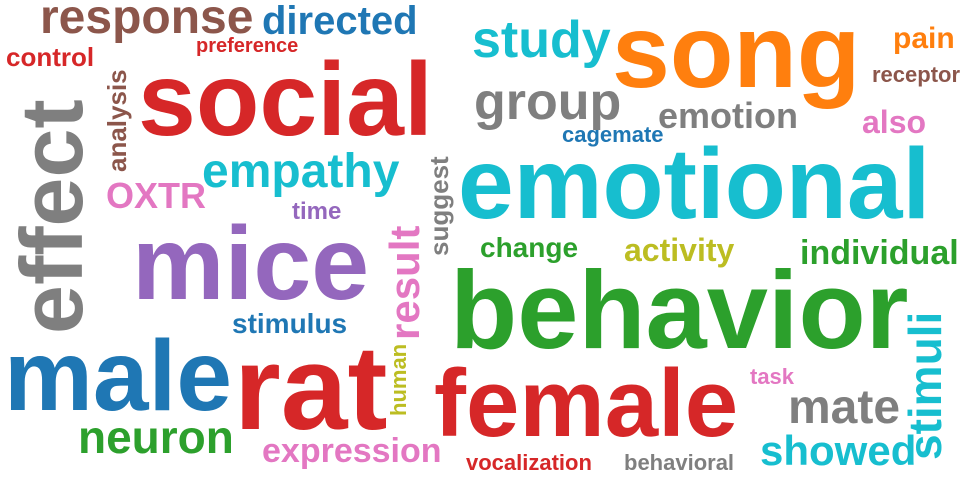  What do you see at coordinates (924, 38) in the screenshot?
I see `word-pain: pain` at bounding box center [924, 38].